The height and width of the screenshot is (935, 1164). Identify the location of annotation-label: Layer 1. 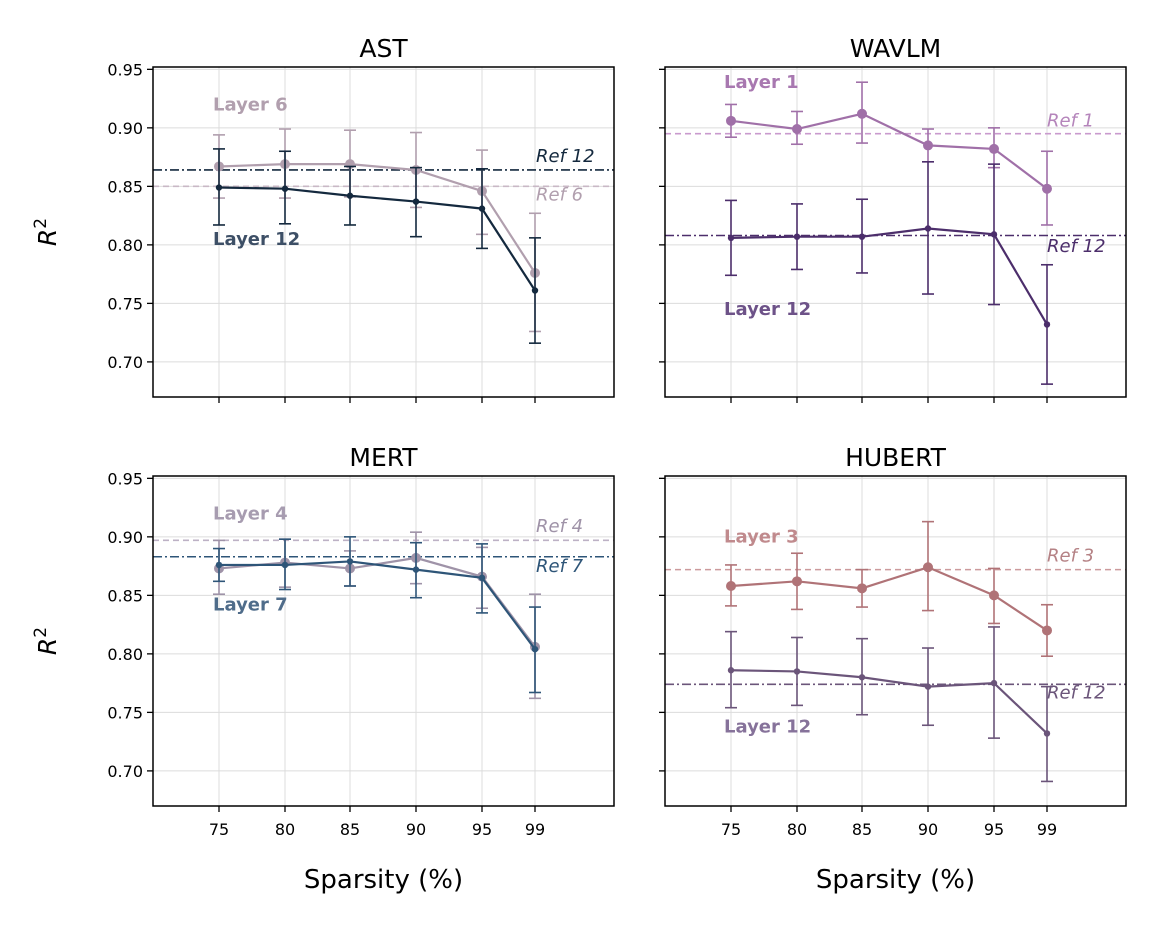
(761, 82).